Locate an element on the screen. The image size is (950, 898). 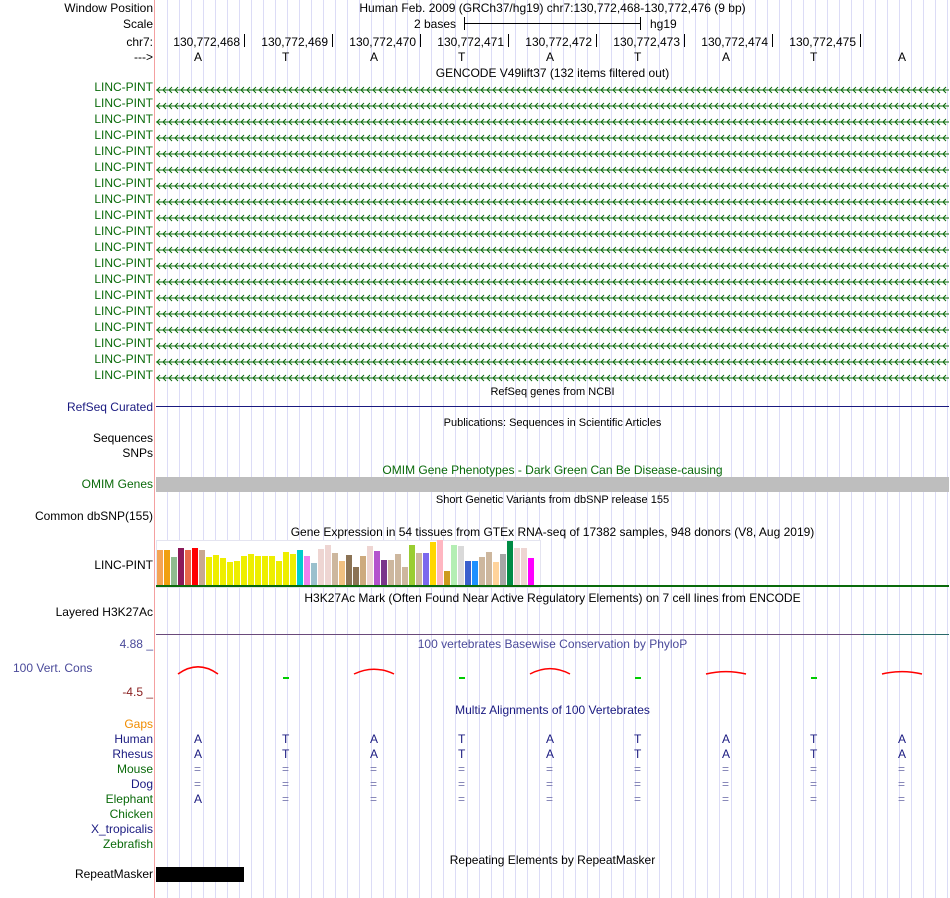
dbsnp-label: Common dbSNP(155) is located at coordinates (93, 516).